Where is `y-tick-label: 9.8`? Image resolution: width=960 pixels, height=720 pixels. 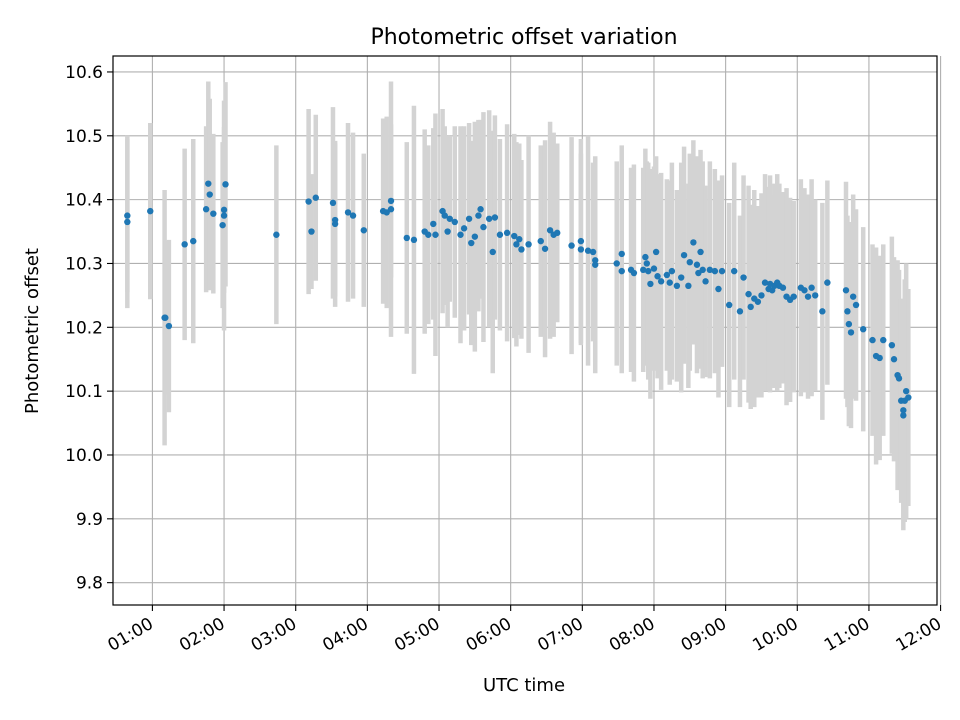 y-tick-label: 9.8 is located at coordinates (89, 584).